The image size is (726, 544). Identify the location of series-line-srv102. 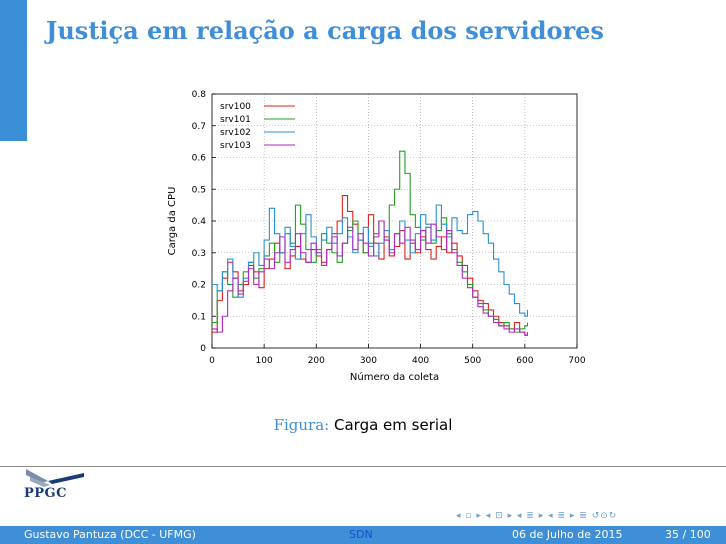
(370, 260).